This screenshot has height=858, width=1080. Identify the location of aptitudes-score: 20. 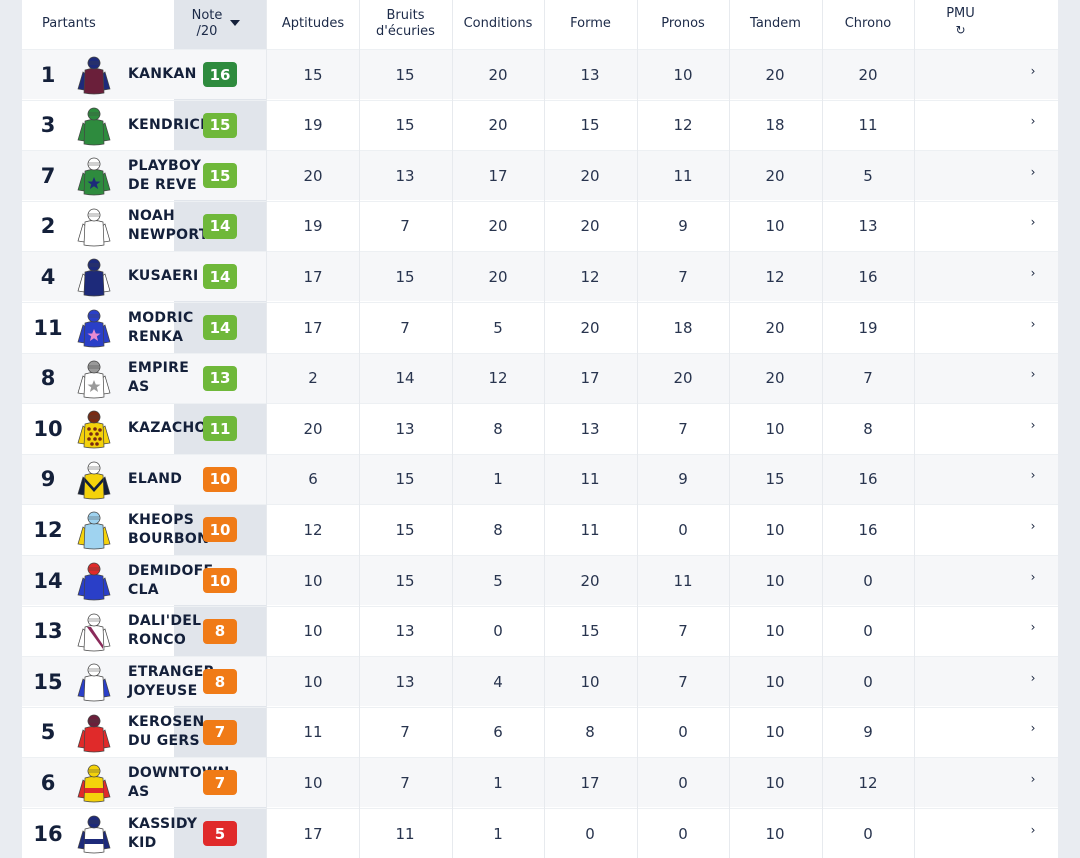
(313, 428).